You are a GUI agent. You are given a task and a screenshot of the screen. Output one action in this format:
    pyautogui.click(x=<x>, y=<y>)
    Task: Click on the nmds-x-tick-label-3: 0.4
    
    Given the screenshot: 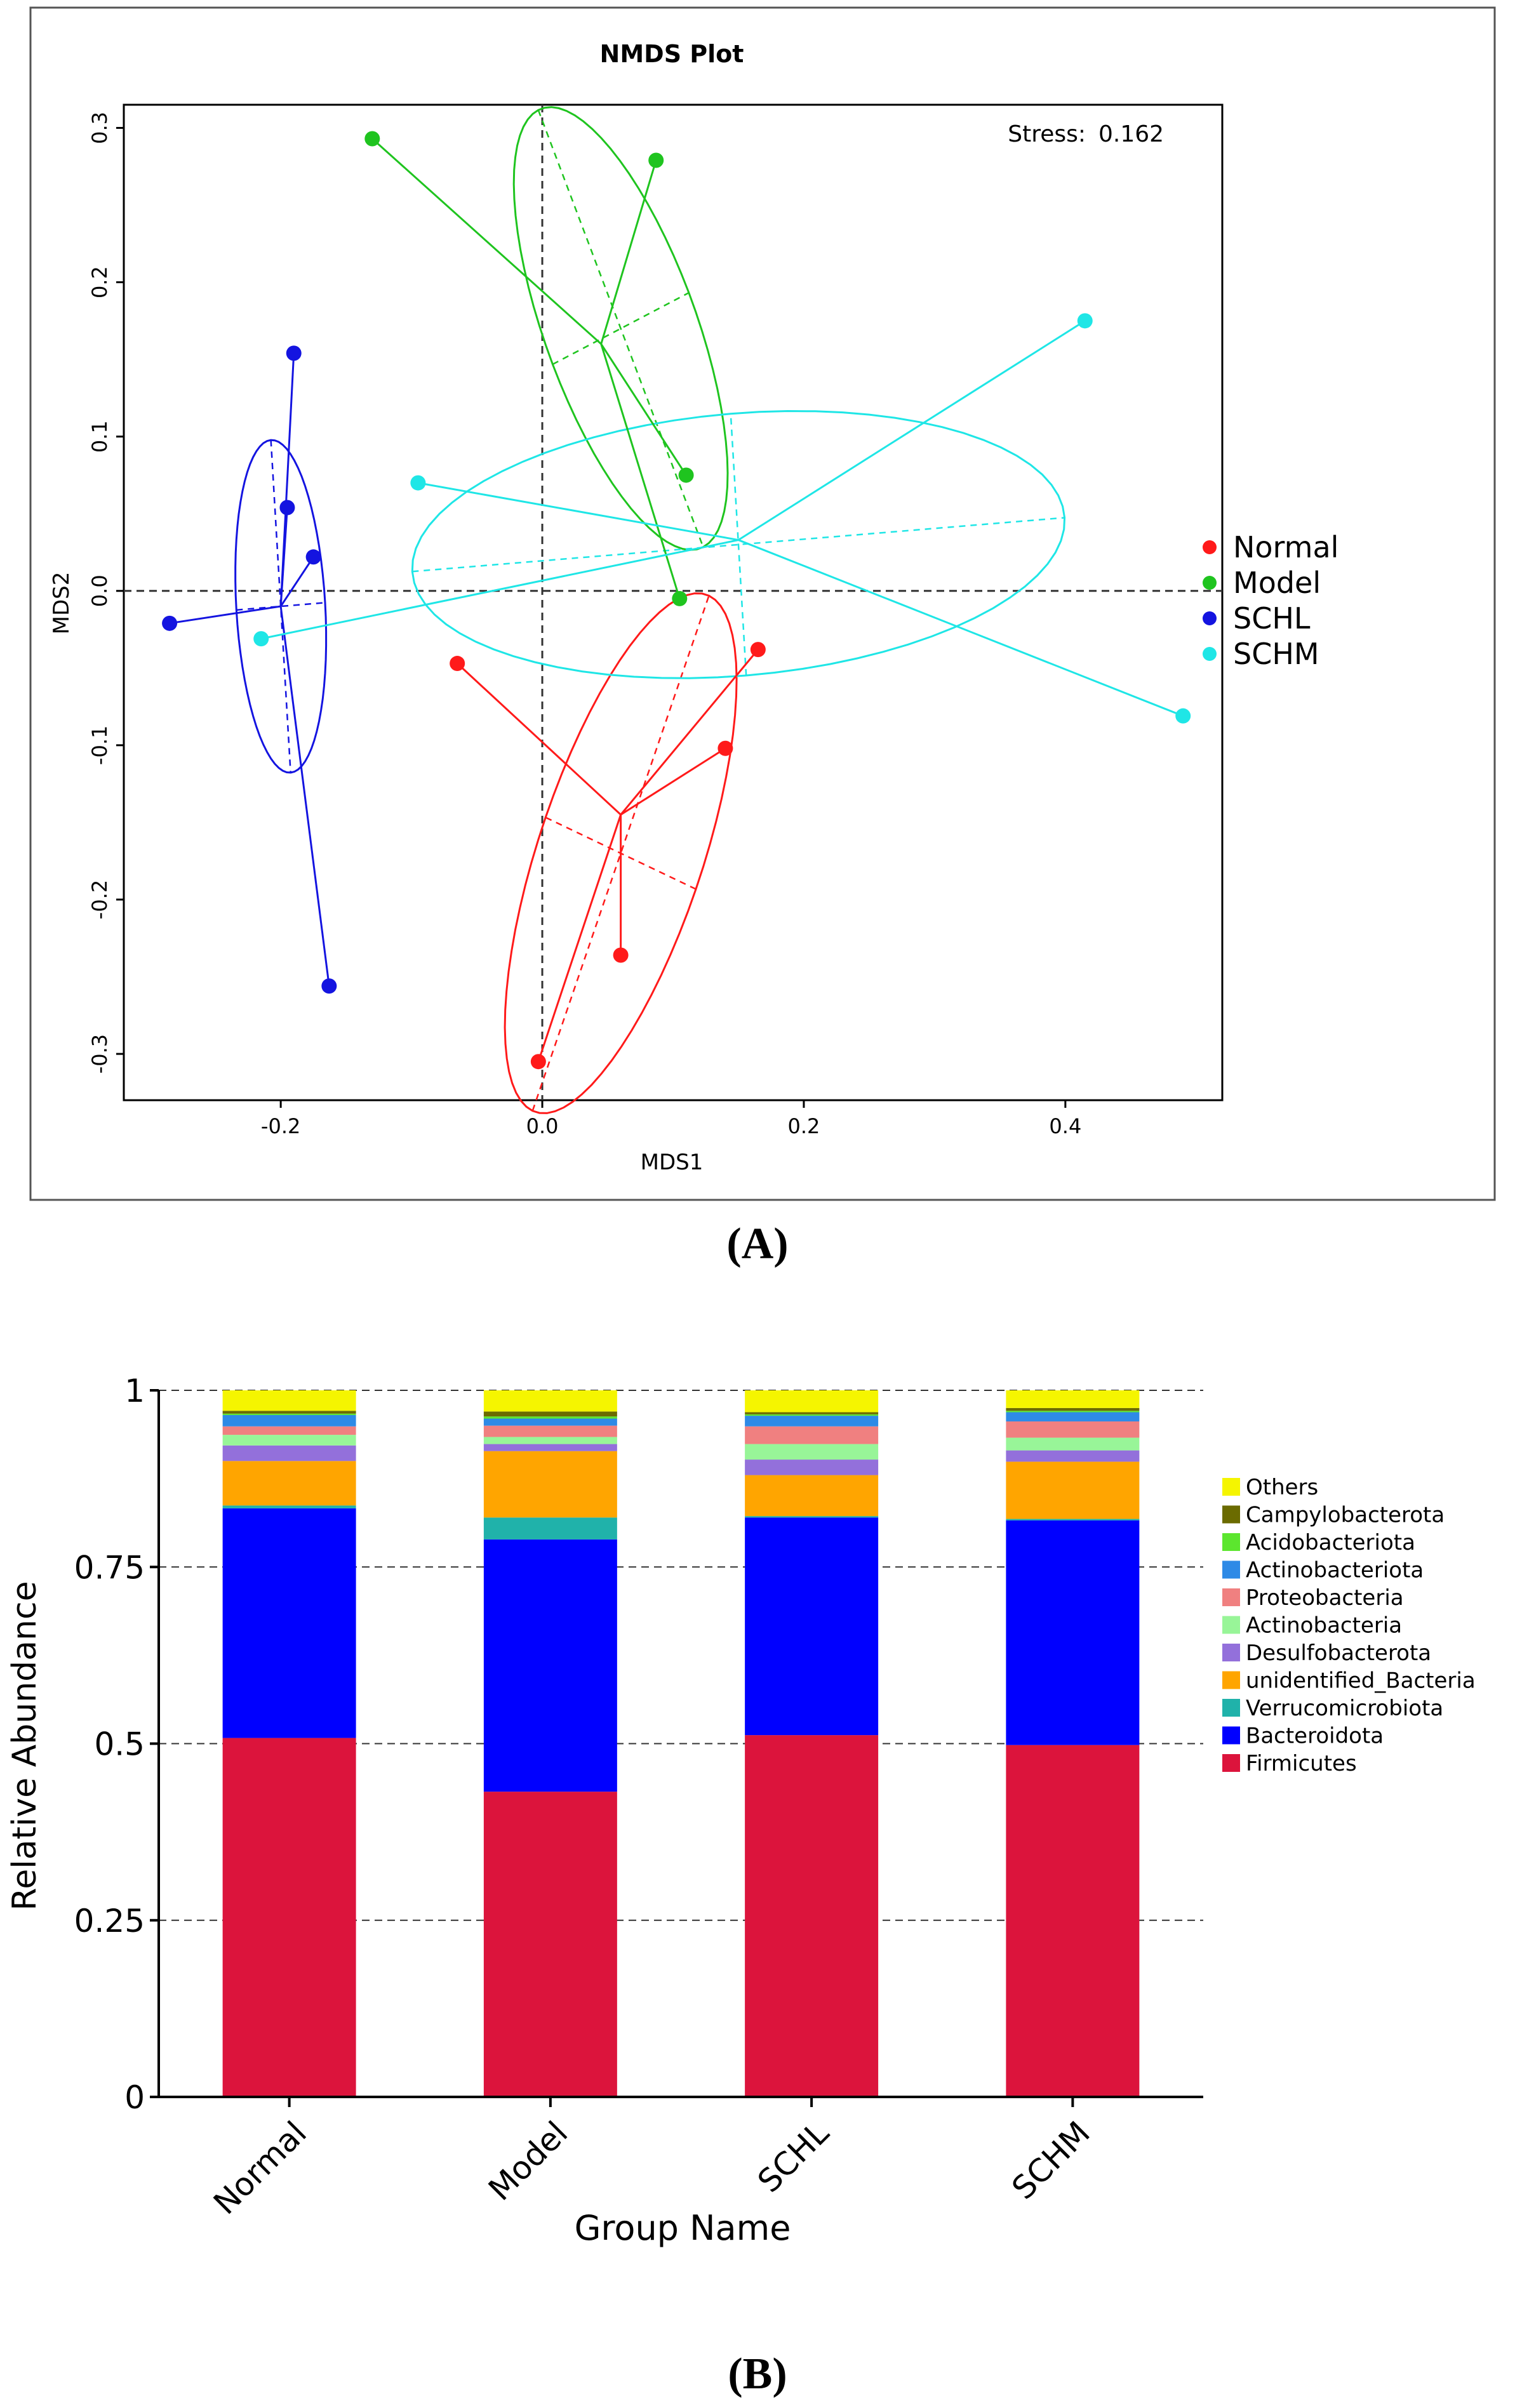 What is the action you would take?
    pyautogui.click(x=1065, y=1126)
    